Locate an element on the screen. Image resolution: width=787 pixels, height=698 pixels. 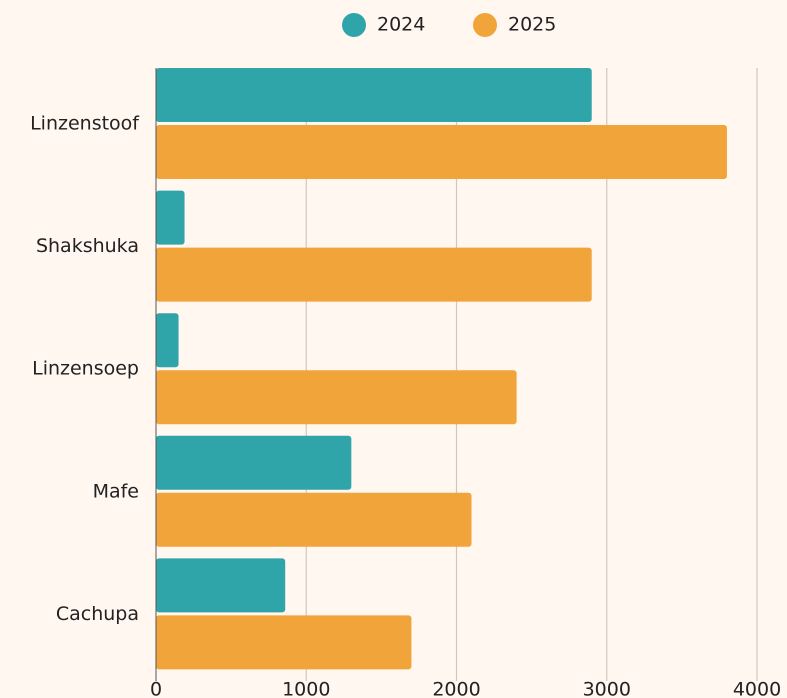
legend-label: 2024 is located at coordinates (401, 25).